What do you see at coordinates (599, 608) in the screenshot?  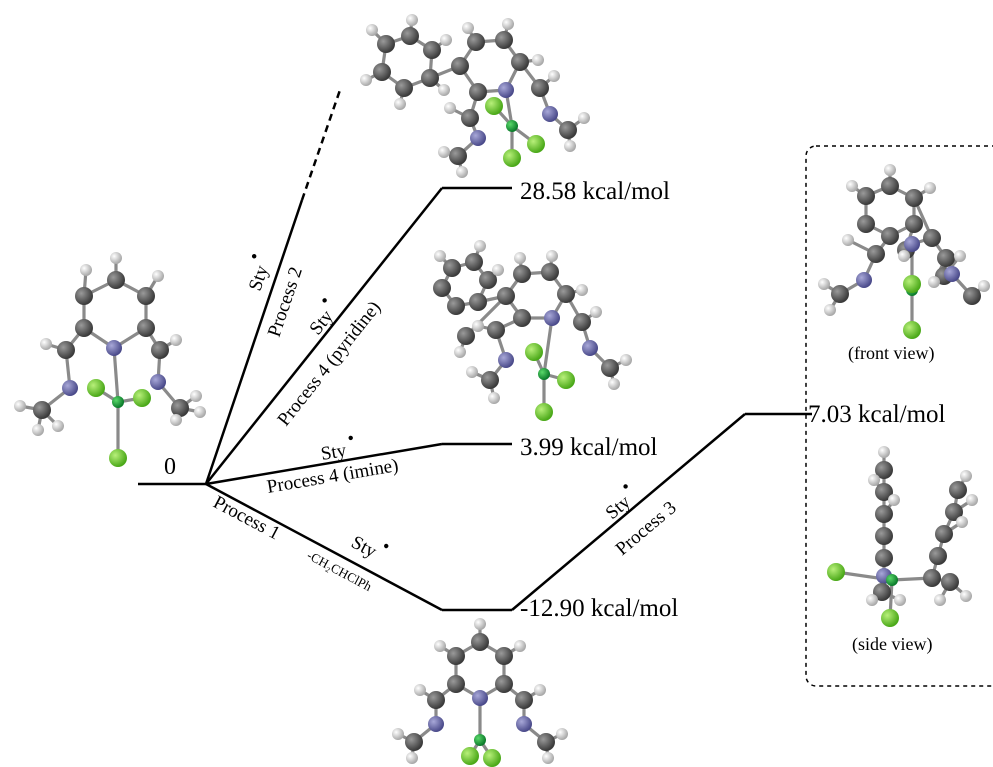 I see `energy-minus-12-90: -12.90 kcal/mol` at bounding box center [599, 608].